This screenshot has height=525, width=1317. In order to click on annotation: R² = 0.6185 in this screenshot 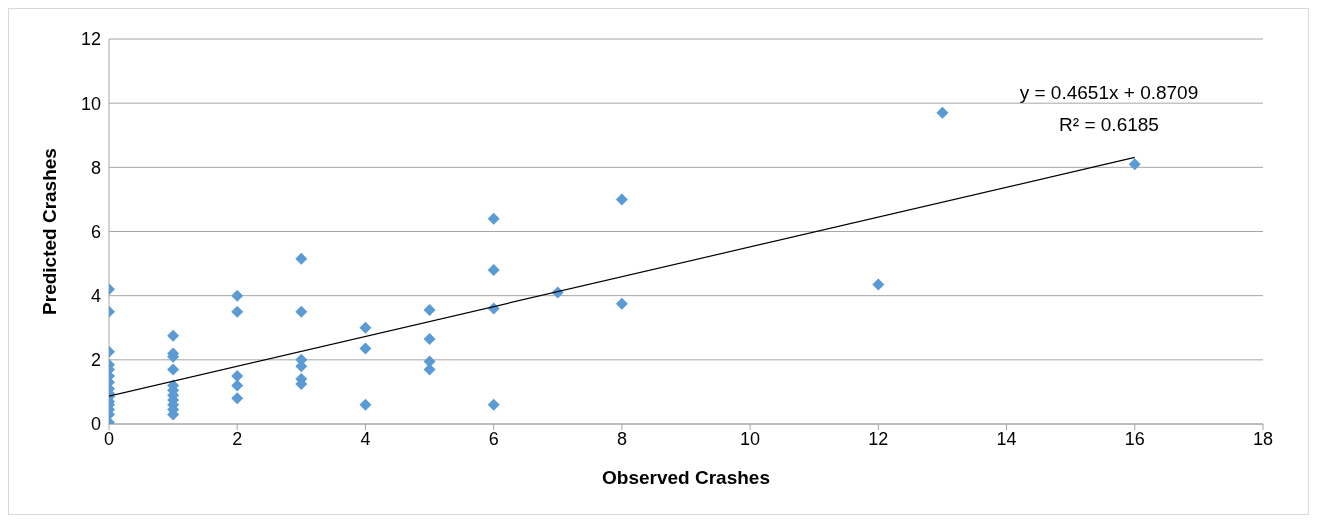, I will do `click(1109, 124)`.